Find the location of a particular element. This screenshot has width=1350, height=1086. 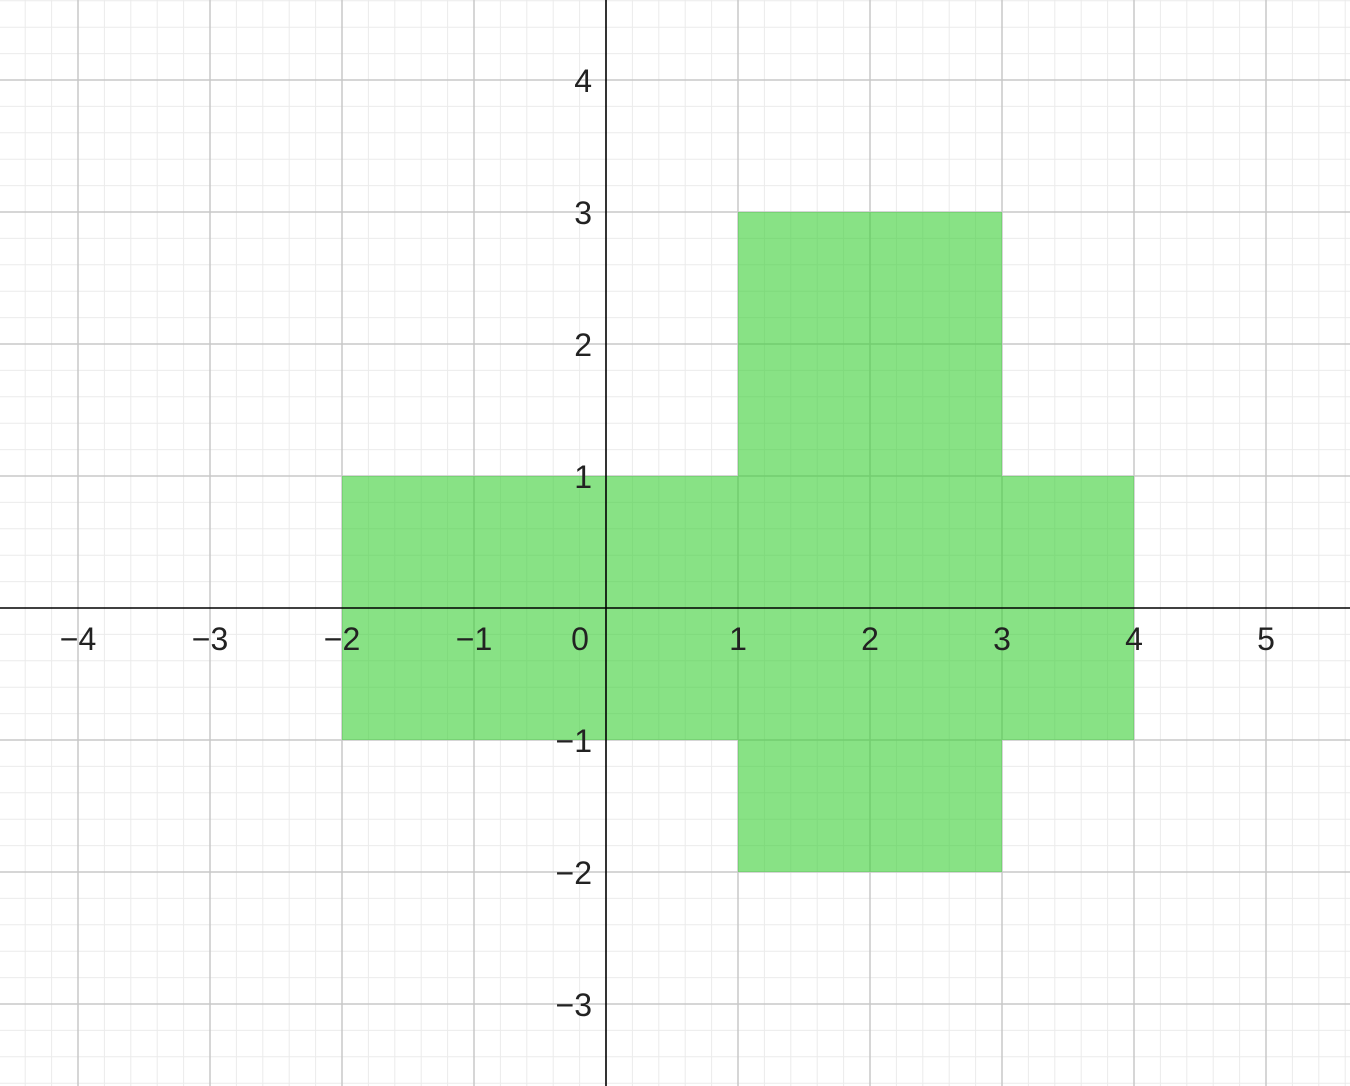

x-tick-labels: −4 −3 −2 −1 0 1 2 3 4 5 is located at coordinates (667, 639).